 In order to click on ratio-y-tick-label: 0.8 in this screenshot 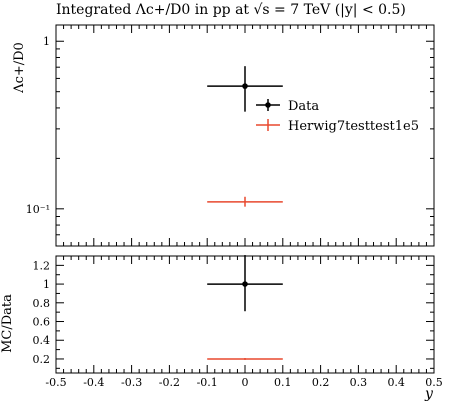, I will do `click(42, 303)`.